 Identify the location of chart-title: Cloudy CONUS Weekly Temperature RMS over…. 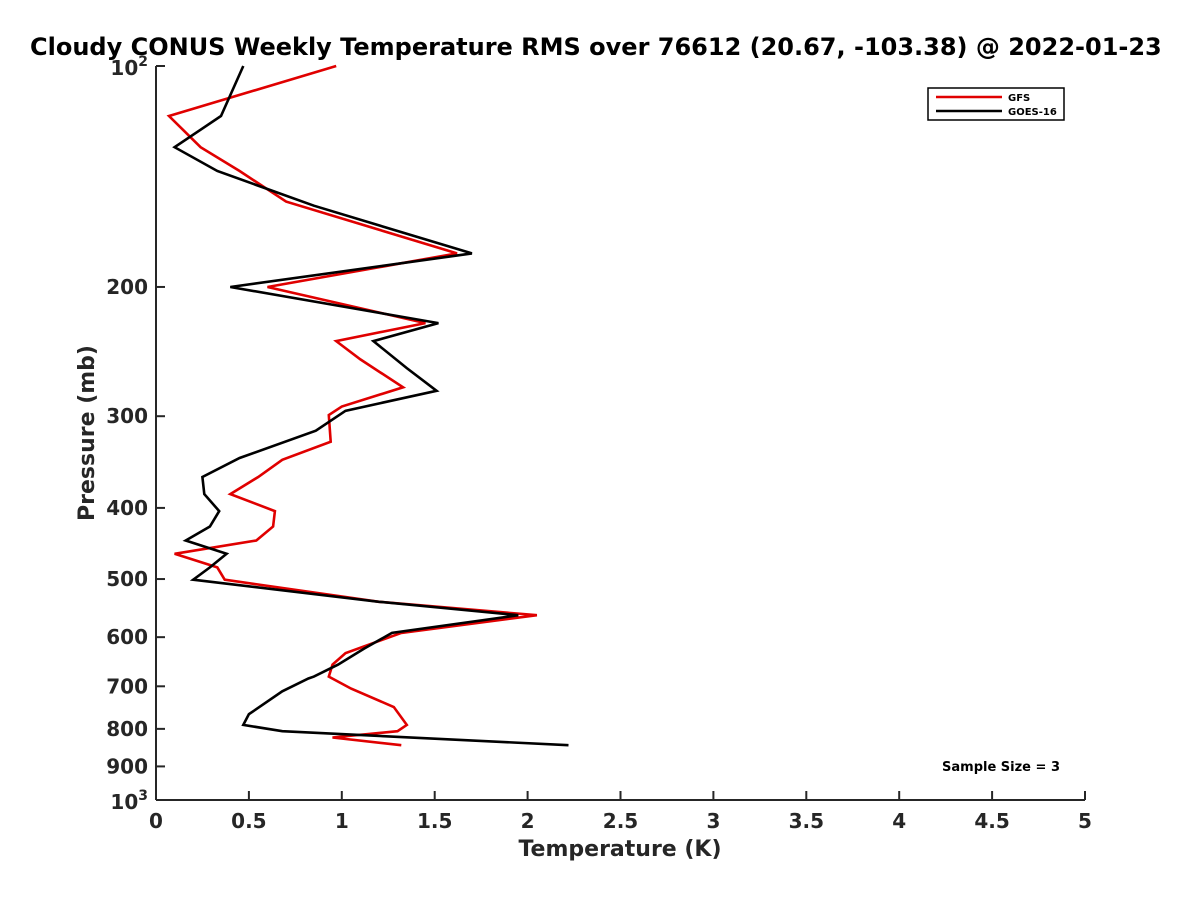
(596, 47).